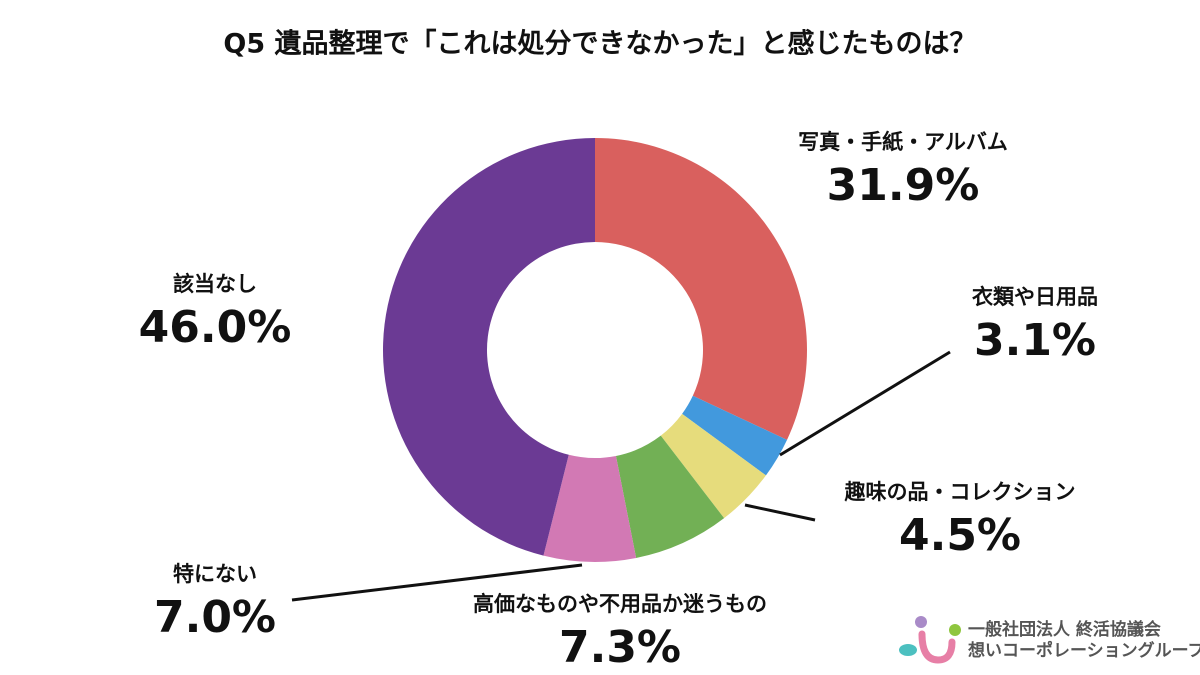 This screenshot has width=1200, height=675. What do you see at coordinates (215, 284) in the screenshot?
I see `category-label: 該当なし` at bounding box center [215, 284].